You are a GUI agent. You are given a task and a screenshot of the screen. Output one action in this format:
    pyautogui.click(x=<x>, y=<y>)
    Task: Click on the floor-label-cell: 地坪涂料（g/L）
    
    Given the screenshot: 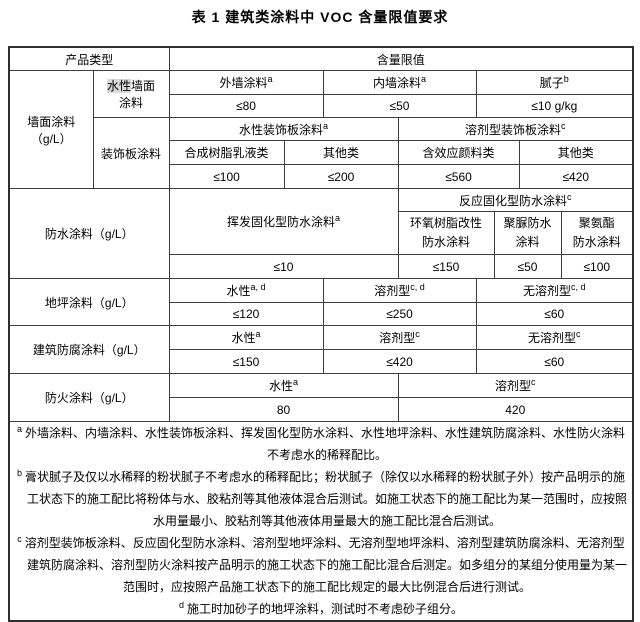 What is the action you would take?
    pyautogui.click(x=89, y=302)
    